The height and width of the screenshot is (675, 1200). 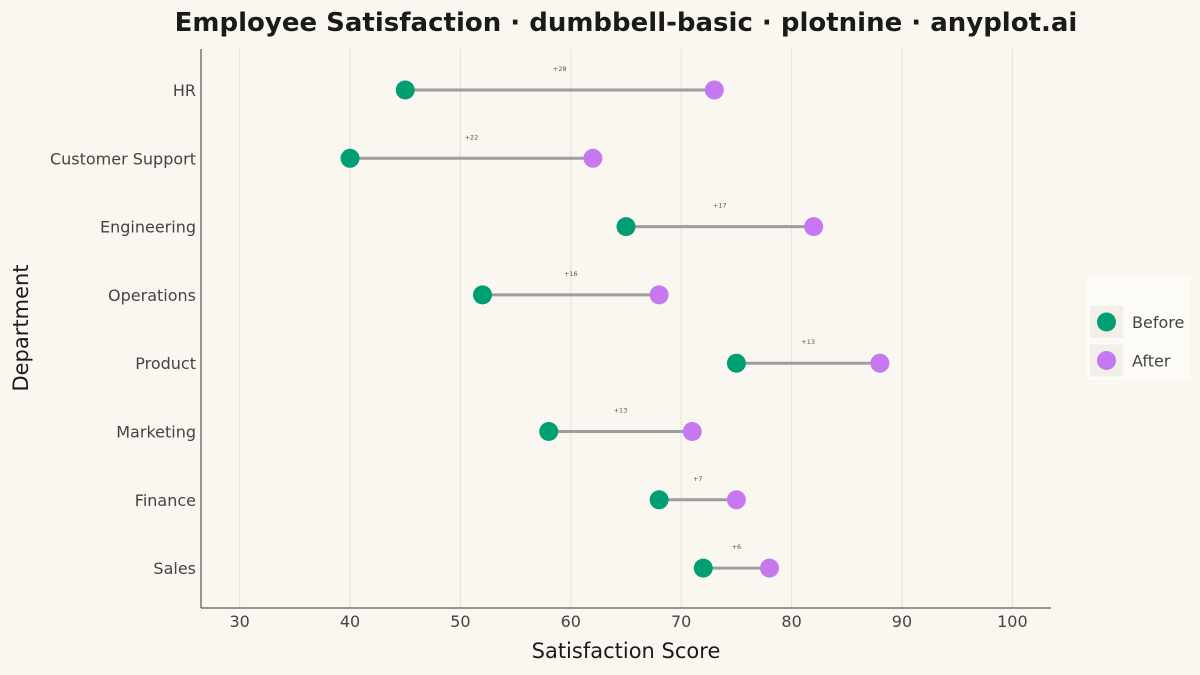 What do you see at coordinates (350, 621) in the screenshot?
I see `x-tick-label: 40` at bounding box center [350, 621].